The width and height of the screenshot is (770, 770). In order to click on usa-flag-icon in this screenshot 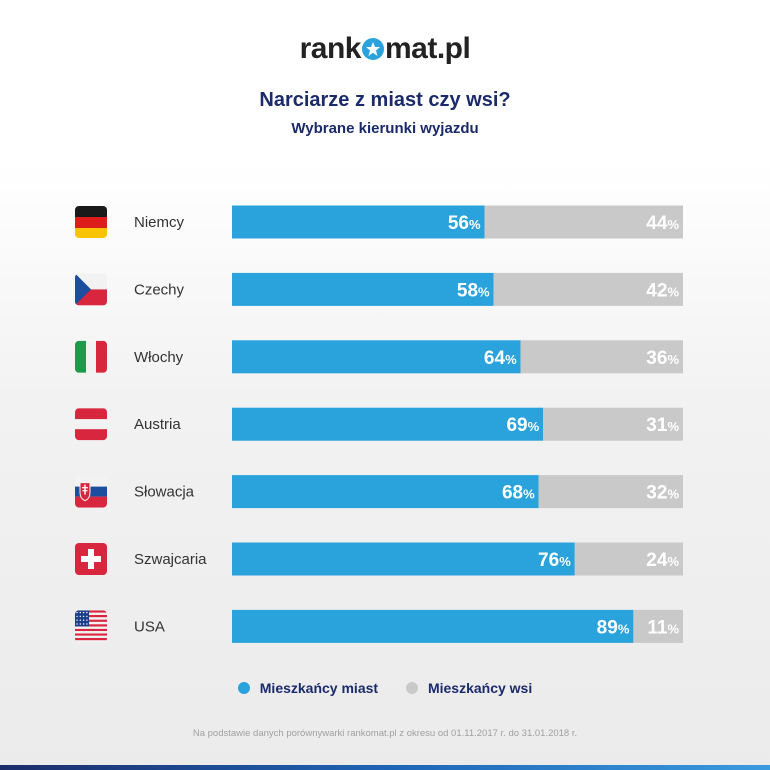, I will do `click(91, 626)`.